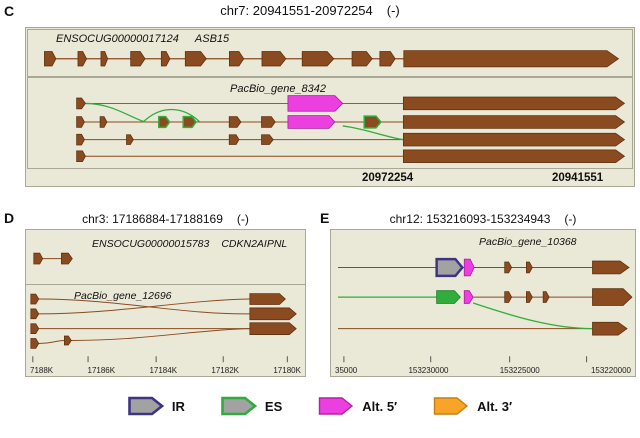  Describe the element at coordinates (472, 406) in the screenshot. I see `legend-item-alt3: Alt. 3′` at that location.